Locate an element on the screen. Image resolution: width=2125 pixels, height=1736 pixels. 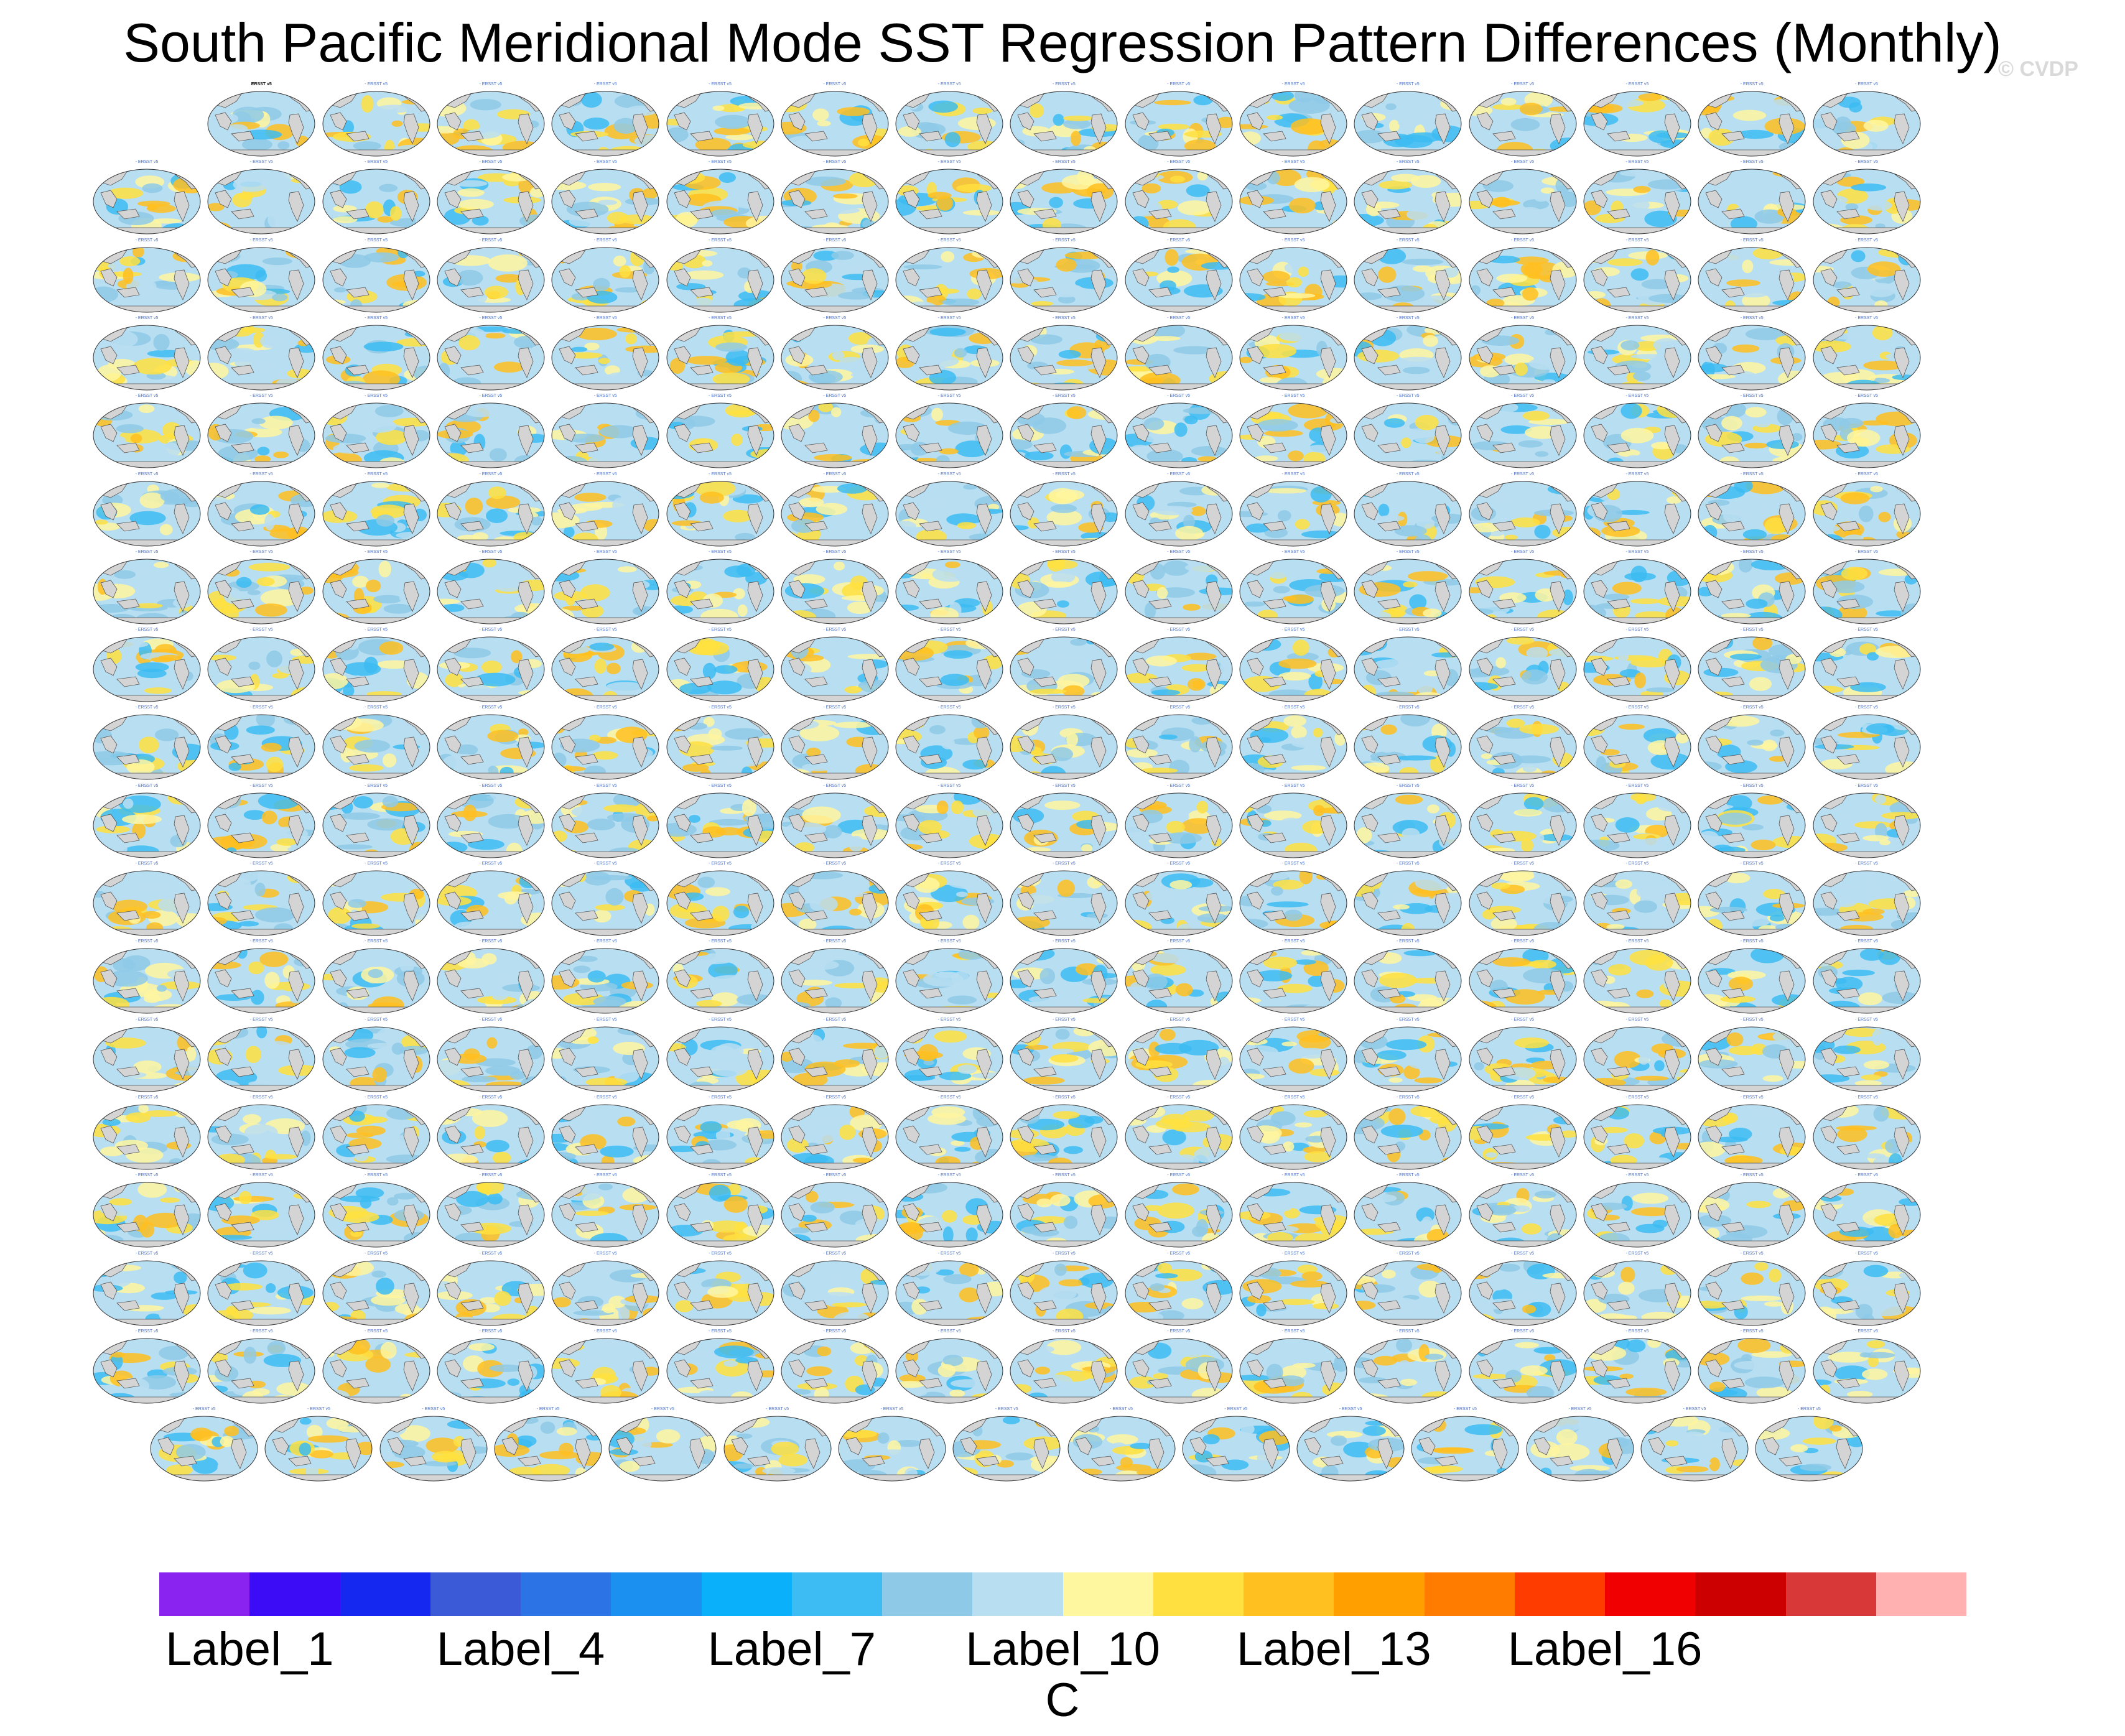
observation-map-panel: ERSST v5 is located at coordinates (261, 120).